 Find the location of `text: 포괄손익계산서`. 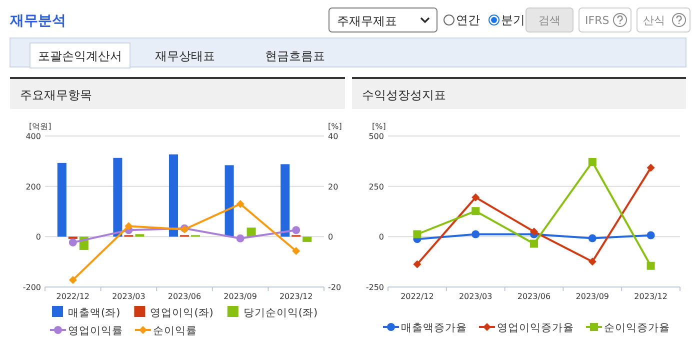

text: 포괄손익계산서 is located at coordinates (80, 56).